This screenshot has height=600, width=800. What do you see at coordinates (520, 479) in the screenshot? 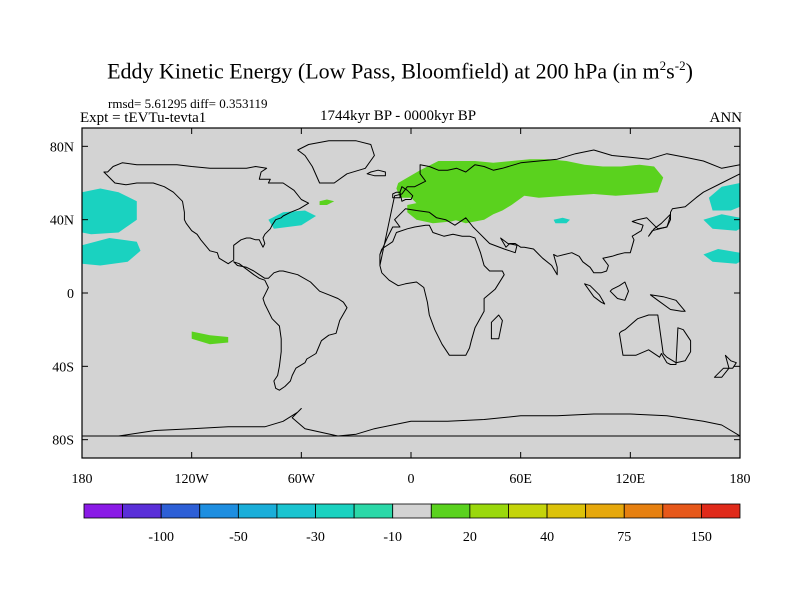
I see `lon-tick-label: 60E` at bounding box center [520, 479].